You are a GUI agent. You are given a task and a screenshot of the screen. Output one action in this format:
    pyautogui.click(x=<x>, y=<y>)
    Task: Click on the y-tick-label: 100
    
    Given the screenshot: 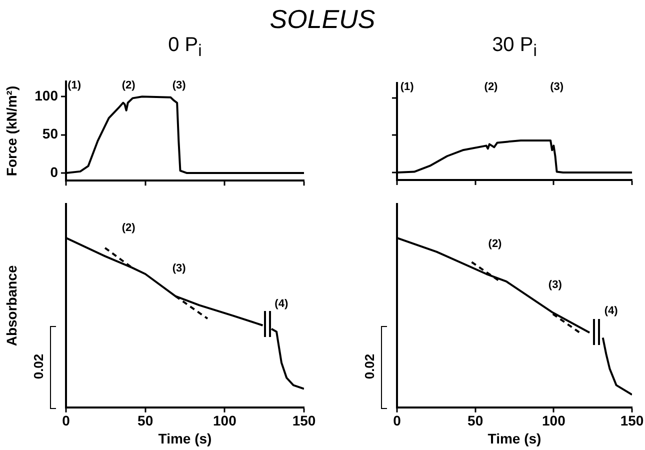 What is the action you would take?
    pyautogui.click(x=46, y=96)
    